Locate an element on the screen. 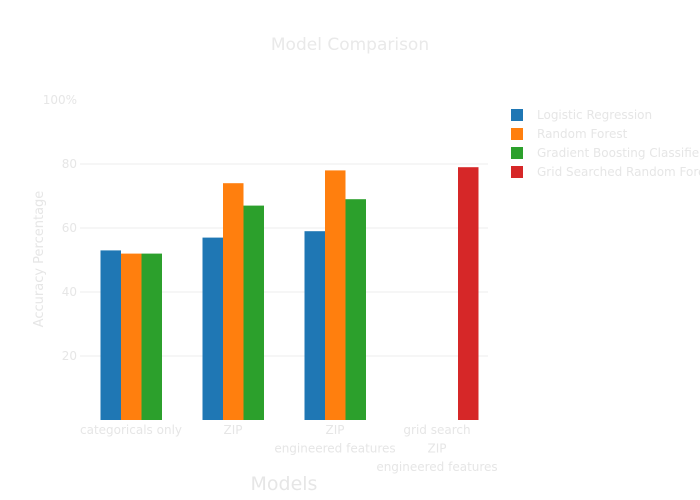  y-tick-label: 40 is located at coordinates (69, 292).